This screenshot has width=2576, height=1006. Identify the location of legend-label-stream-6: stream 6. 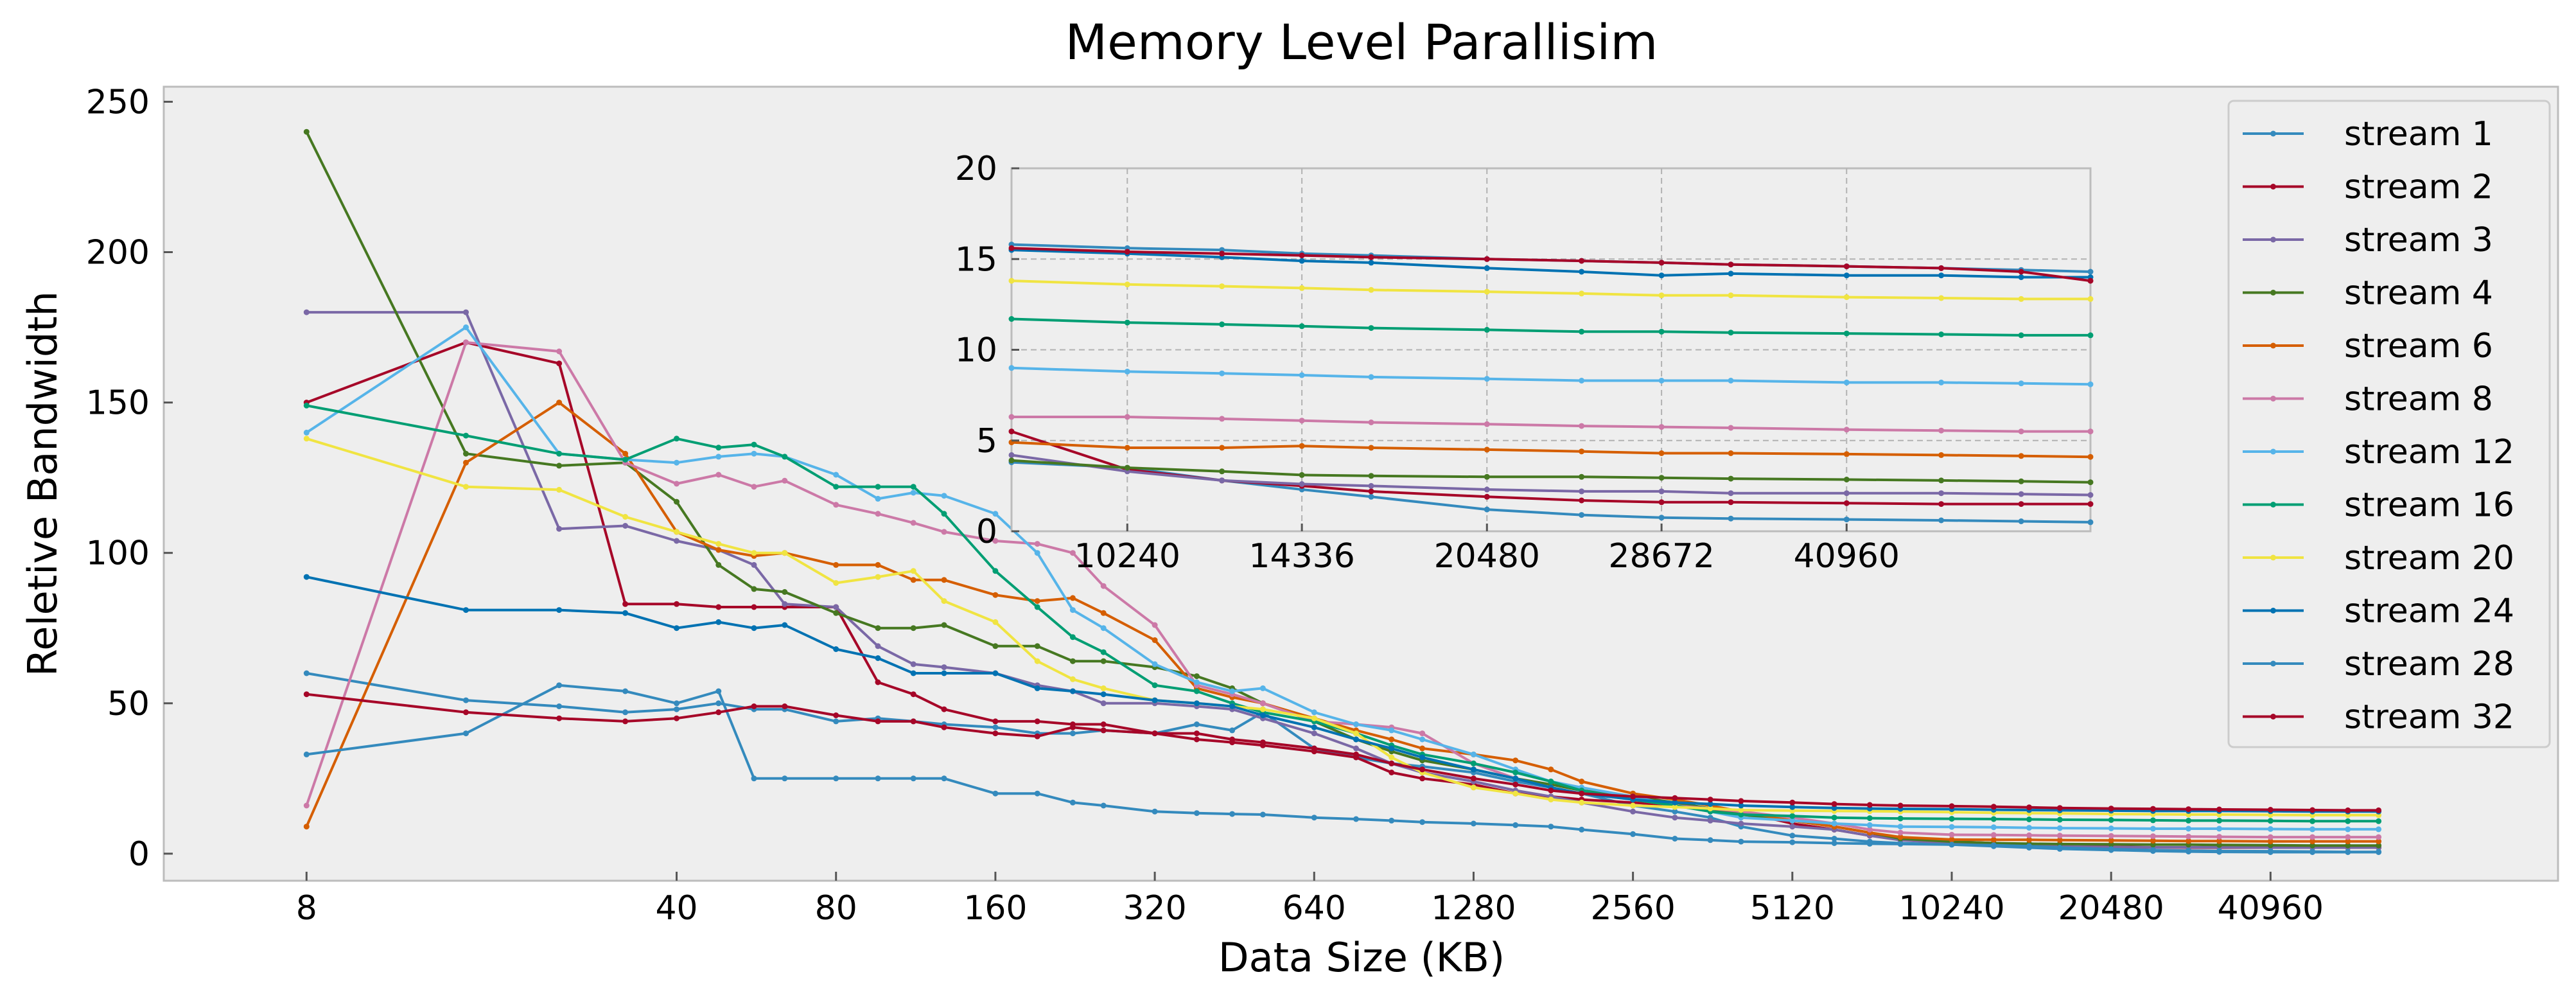
(2418, 347).